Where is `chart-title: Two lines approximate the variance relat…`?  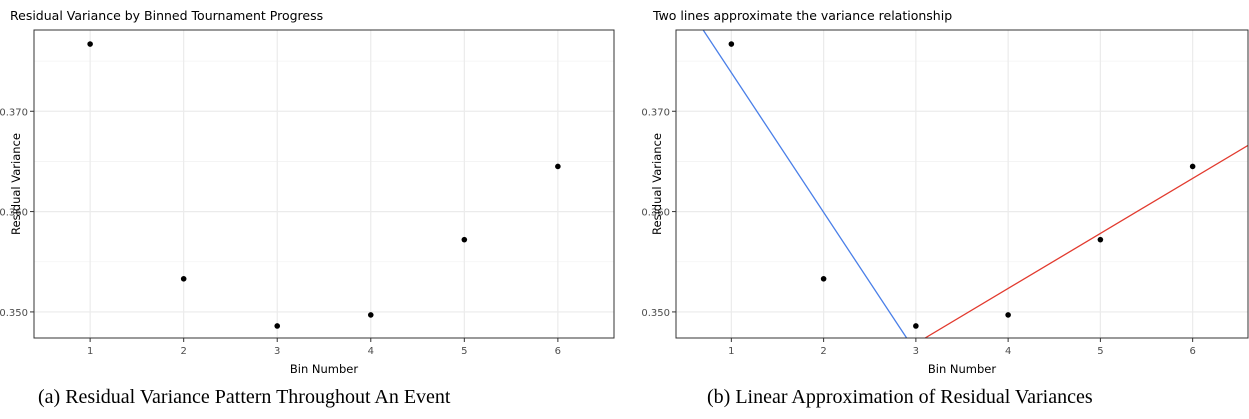 chart-title: Two lines approximate the variance relat… is located at coordinates (802, 15).